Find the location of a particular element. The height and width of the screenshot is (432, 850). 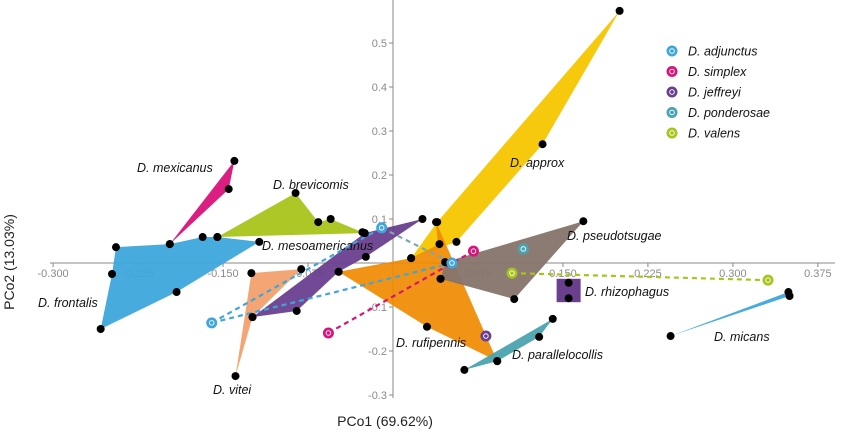

legend-label-simplex: D. simplex is located at coordinates (717, 72).